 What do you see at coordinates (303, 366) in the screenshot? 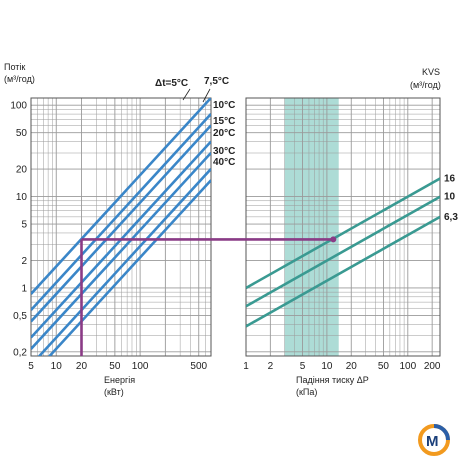
I see `right-x-tick-label: 5` at bounding box center [303, 366].